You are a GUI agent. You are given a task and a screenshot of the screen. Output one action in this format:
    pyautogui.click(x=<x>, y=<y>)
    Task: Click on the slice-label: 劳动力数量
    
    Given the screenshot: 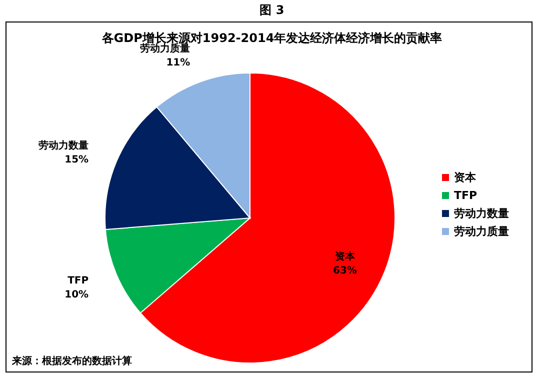 What is the action you would take?
    pyautogui.click(x=63, y=145)
    